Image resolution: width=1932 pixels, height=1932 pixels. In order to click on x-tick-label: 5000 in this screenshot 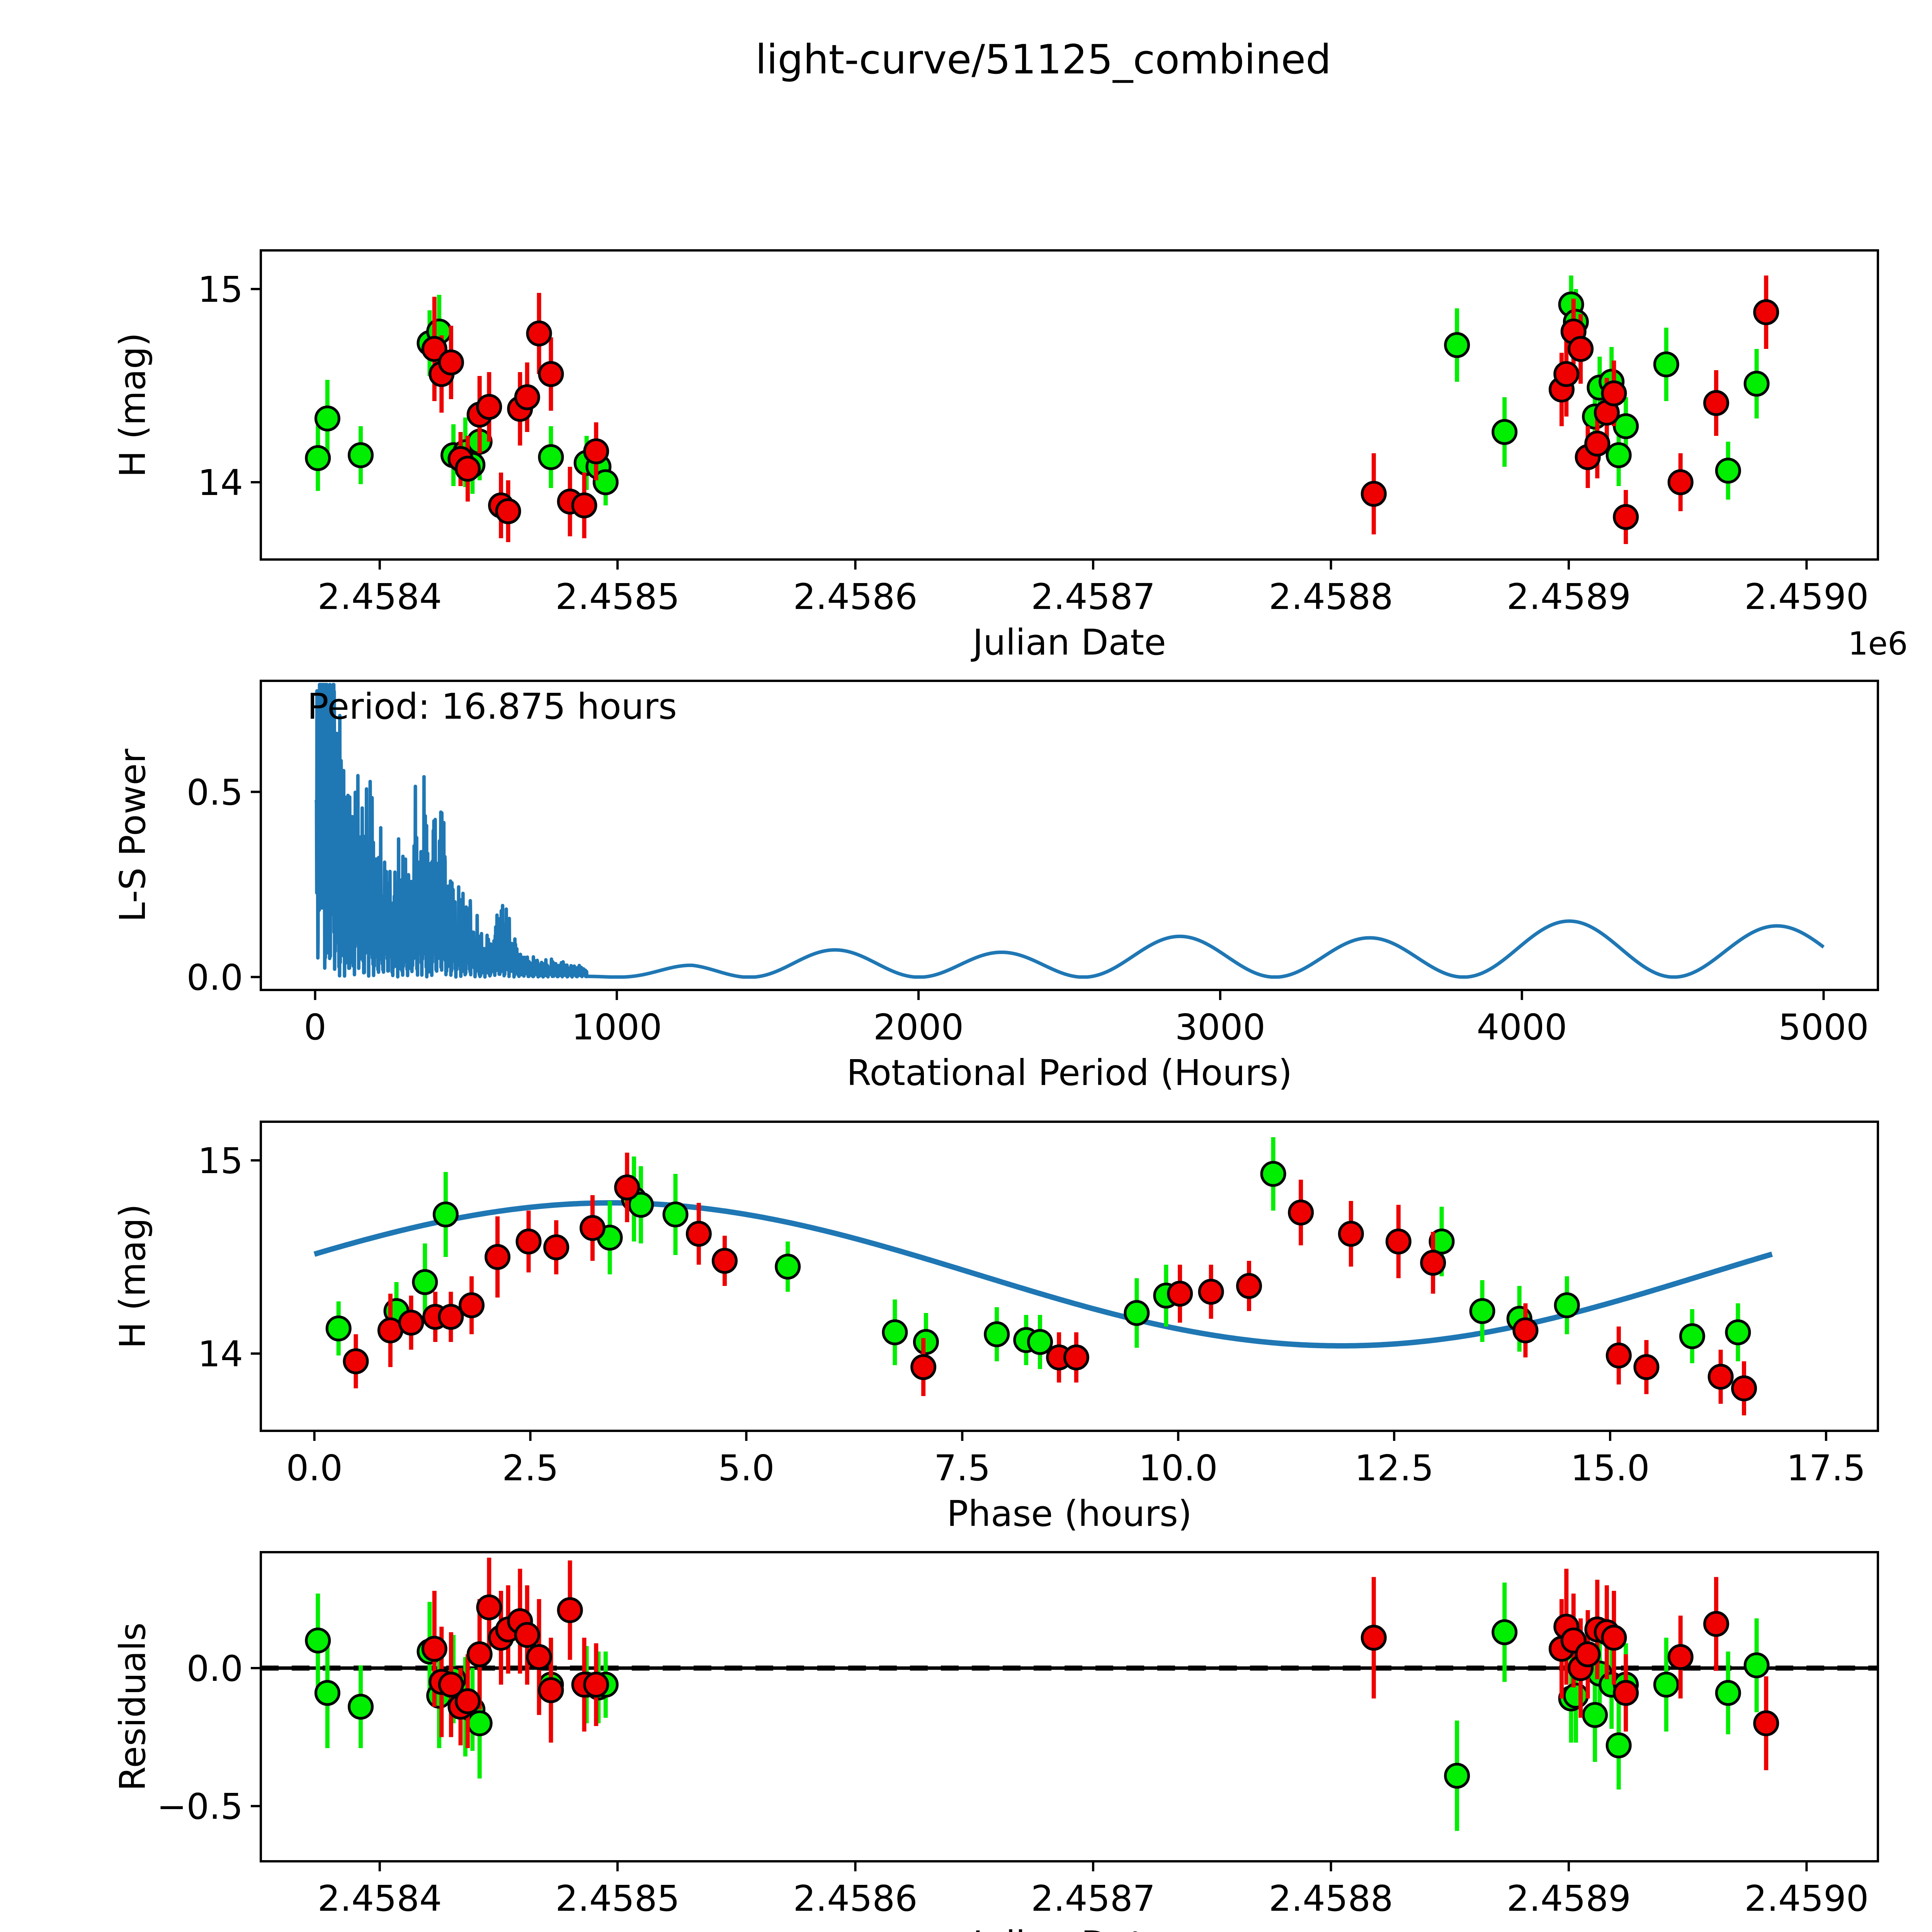, I will do `click(1824, 1028)`.